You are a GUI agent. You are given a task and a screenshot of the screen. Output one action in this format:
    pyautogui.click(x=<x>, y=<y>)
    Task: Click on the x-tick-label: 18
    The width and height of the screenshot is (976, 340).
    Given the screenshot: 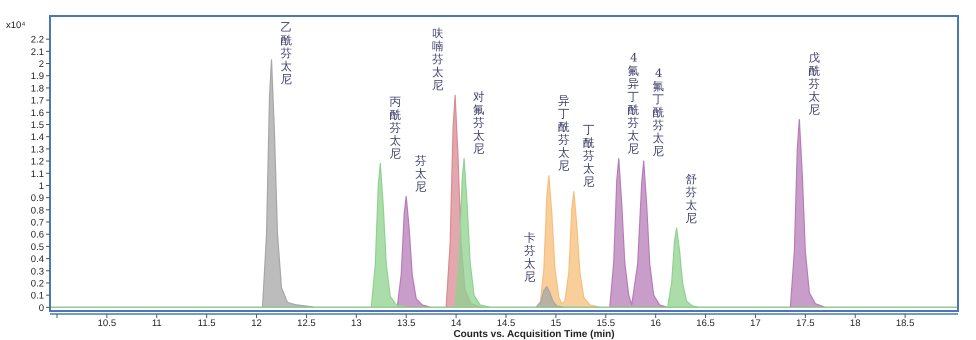 What is the action you would take?
    pyautogui.click(x=855, y=323)
    